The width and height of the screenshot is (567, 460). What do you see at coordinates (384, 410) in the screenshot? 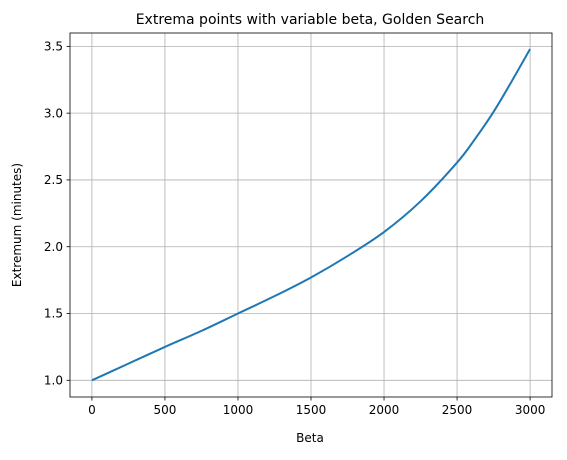
I see `x-tick-label: 2000` at bounding box center [384, 410].